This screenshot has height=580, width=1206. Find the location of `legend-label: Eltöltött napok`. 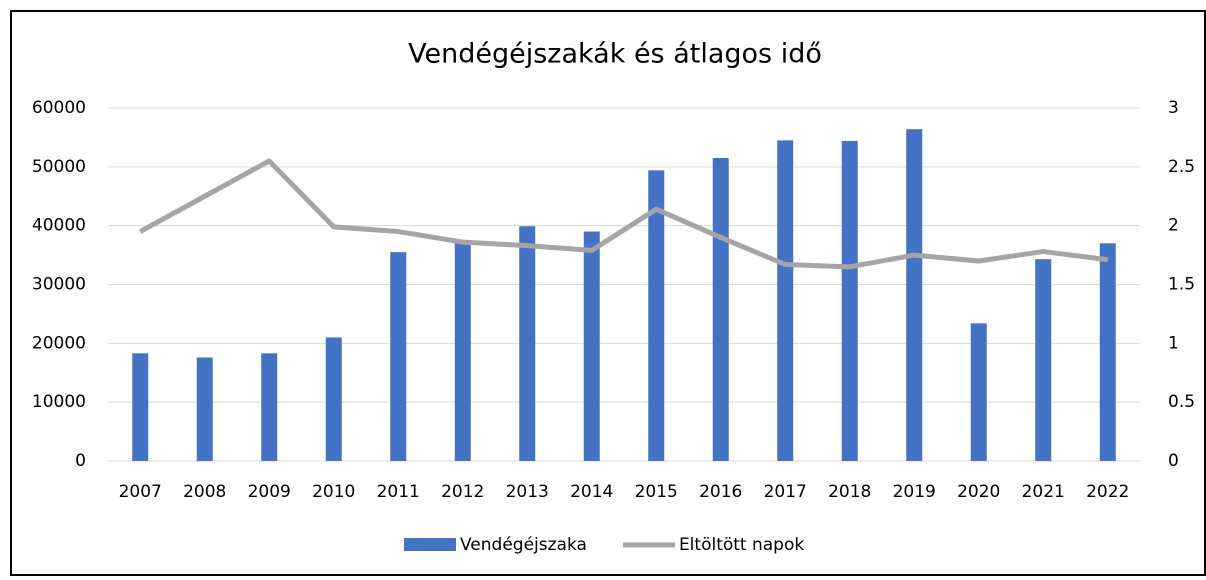

legend-label: Eltöltött napok is located at coordinates (741, 545).